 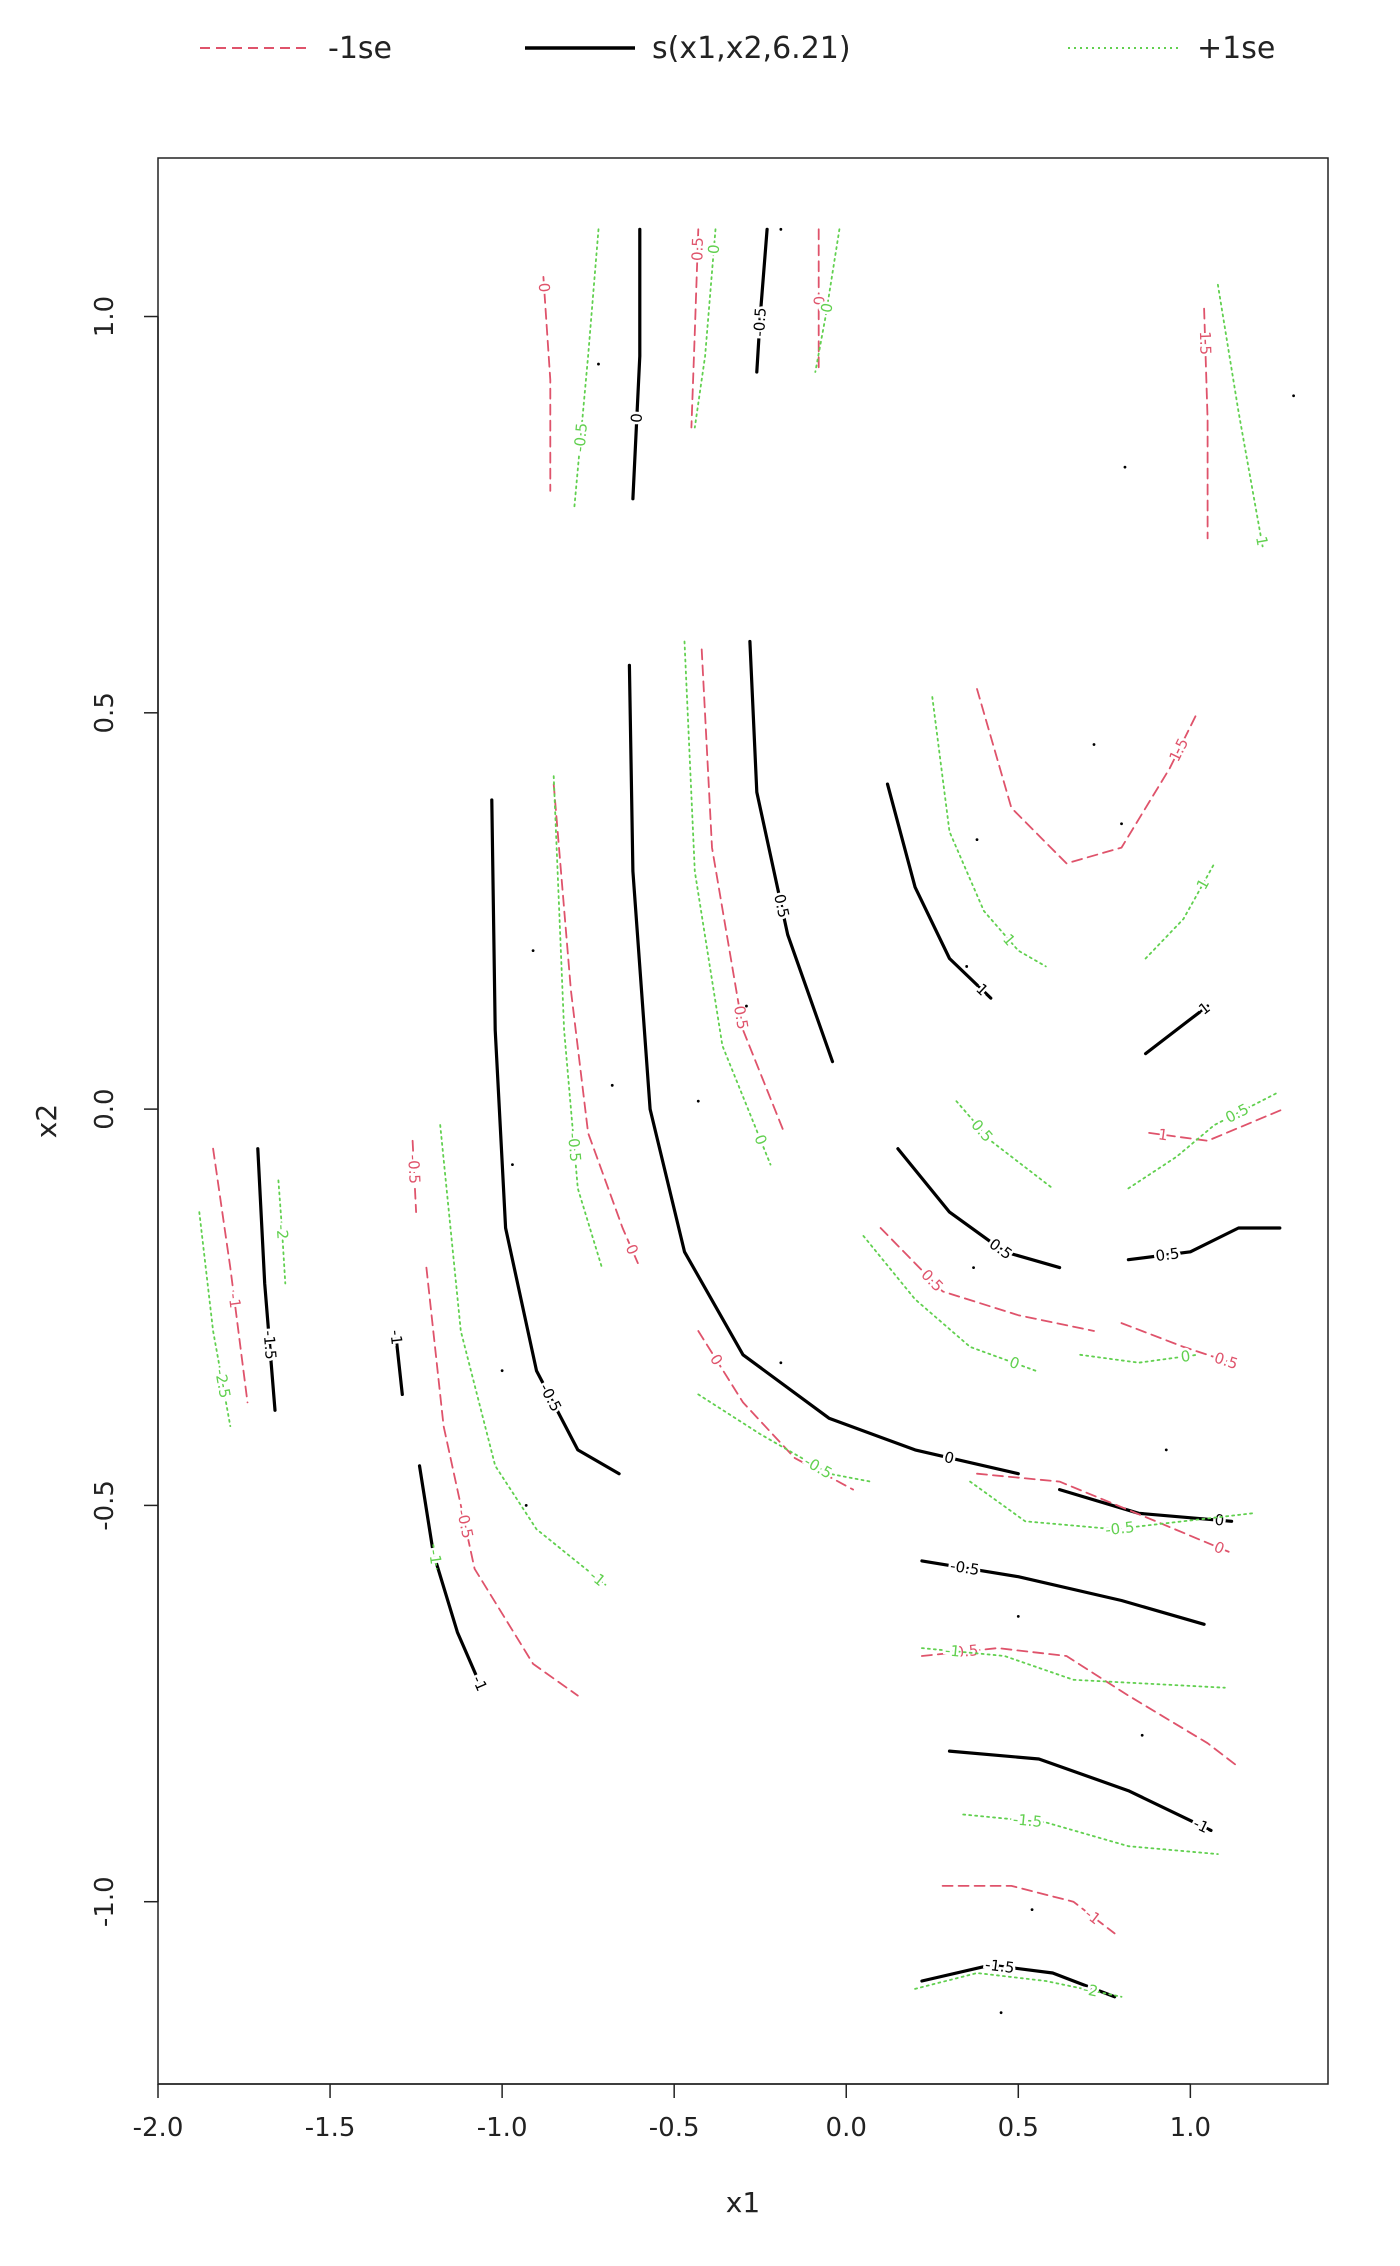 What do you see at coordinates (1018, 2128) in the screenshot?
I see `x-tick-label: 0.5` at bounding box center [1018, 2128].